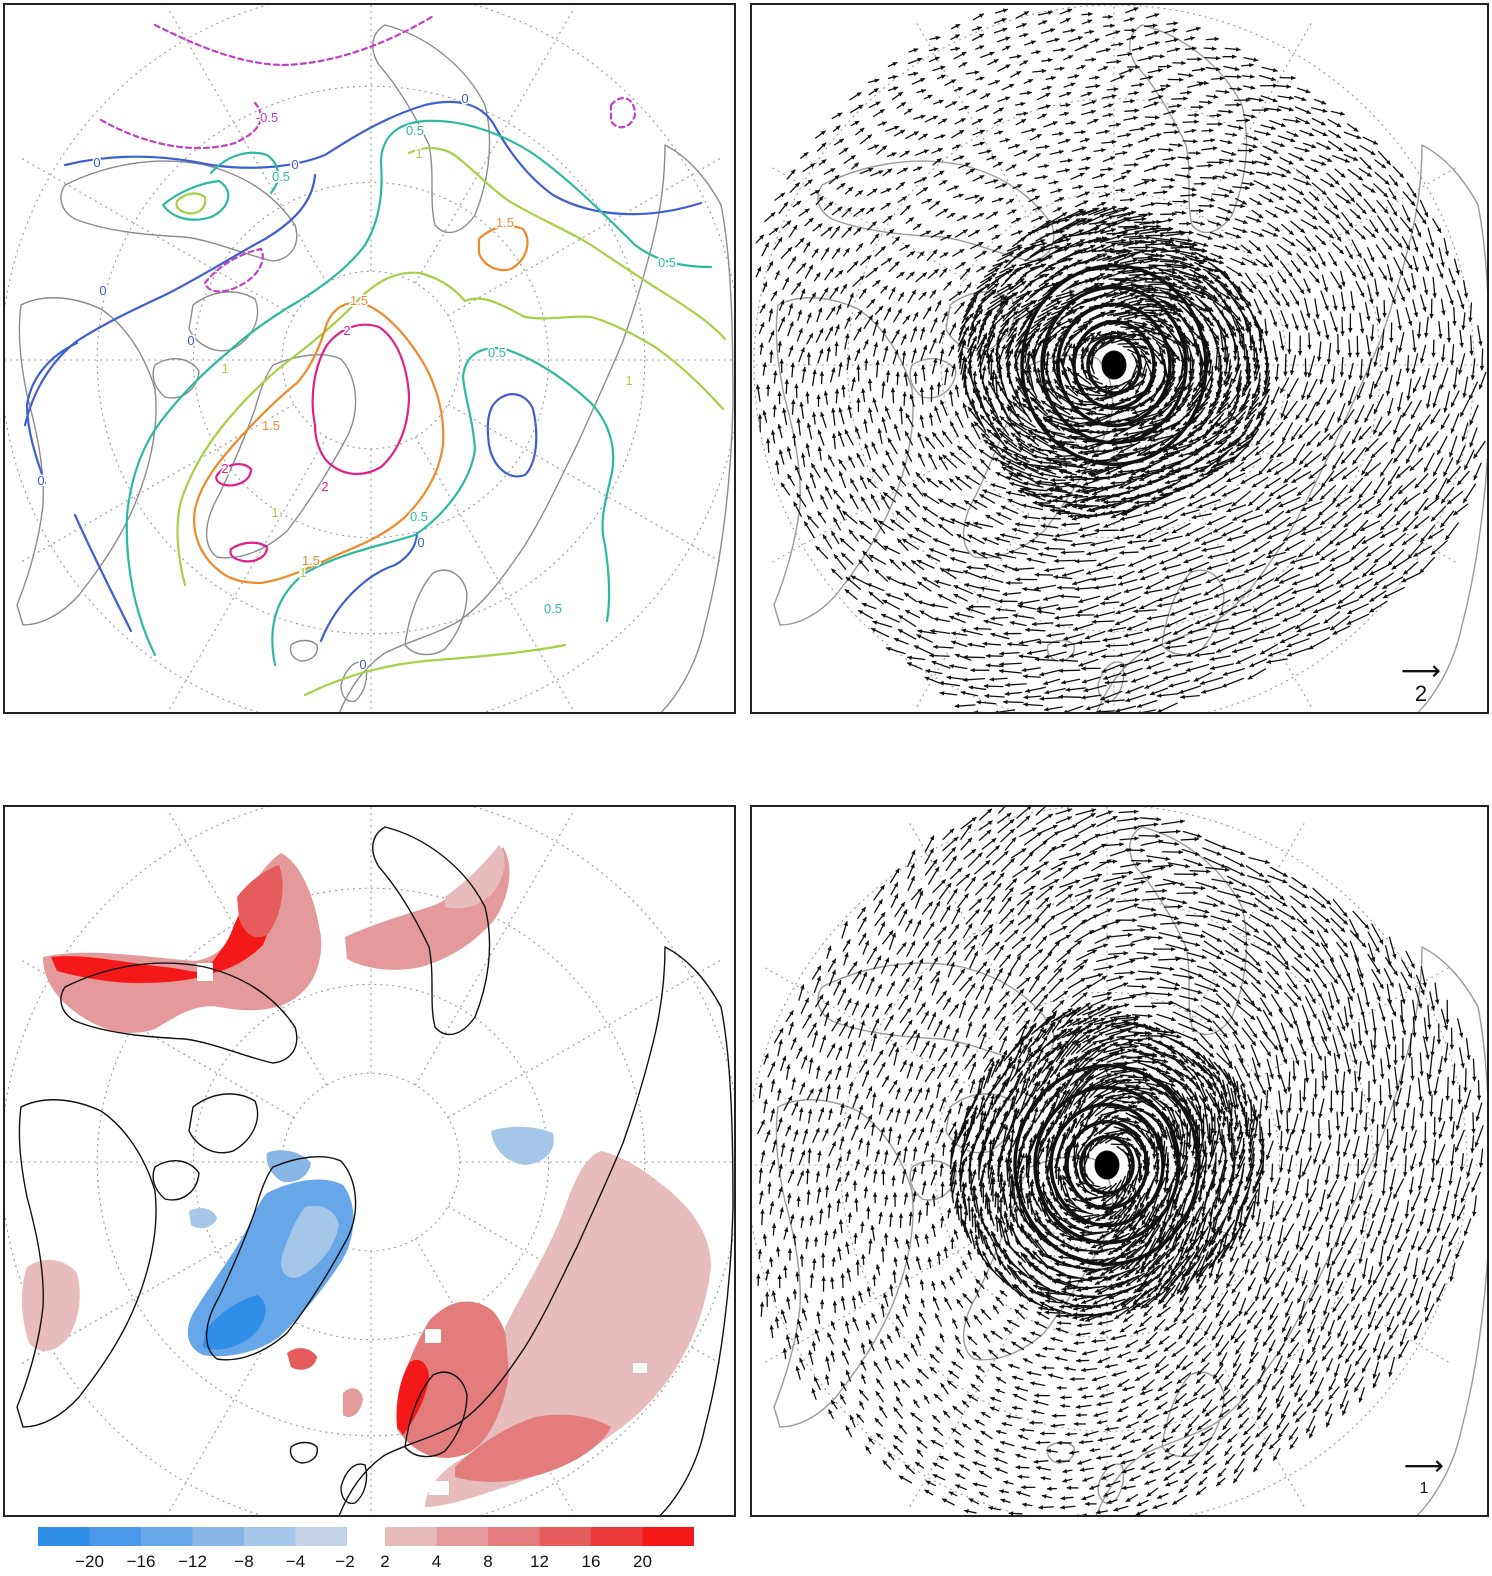  Describe the element at coordinates (302, 572) in the screenshot. I see `contour-label: 1` at that location.